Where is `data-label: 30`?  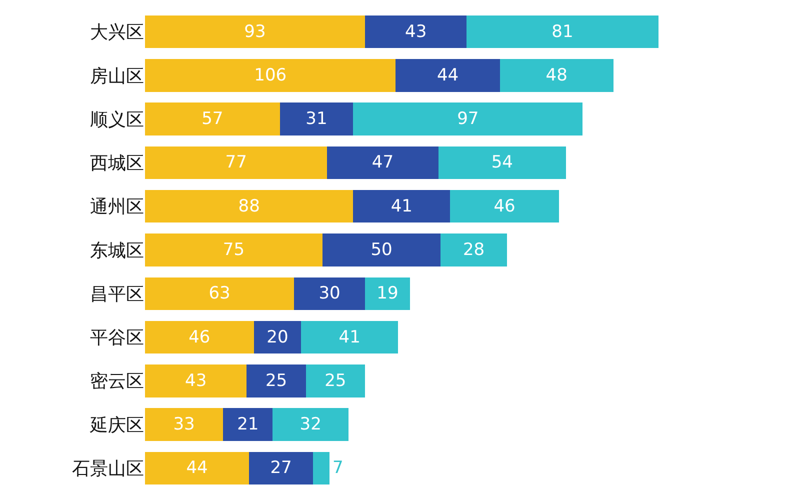
data-label: 30 is located at coordinates (329, 294).